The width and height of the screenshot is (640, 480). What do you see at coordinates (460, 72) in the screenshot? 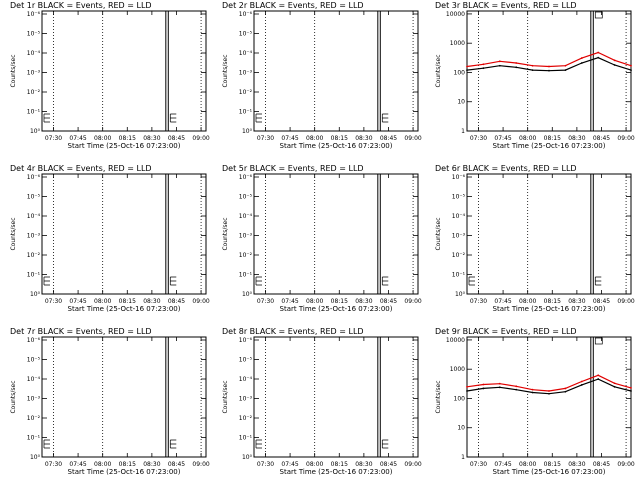
I see `y-tick-label: 100` at bounding box center [460, 72].